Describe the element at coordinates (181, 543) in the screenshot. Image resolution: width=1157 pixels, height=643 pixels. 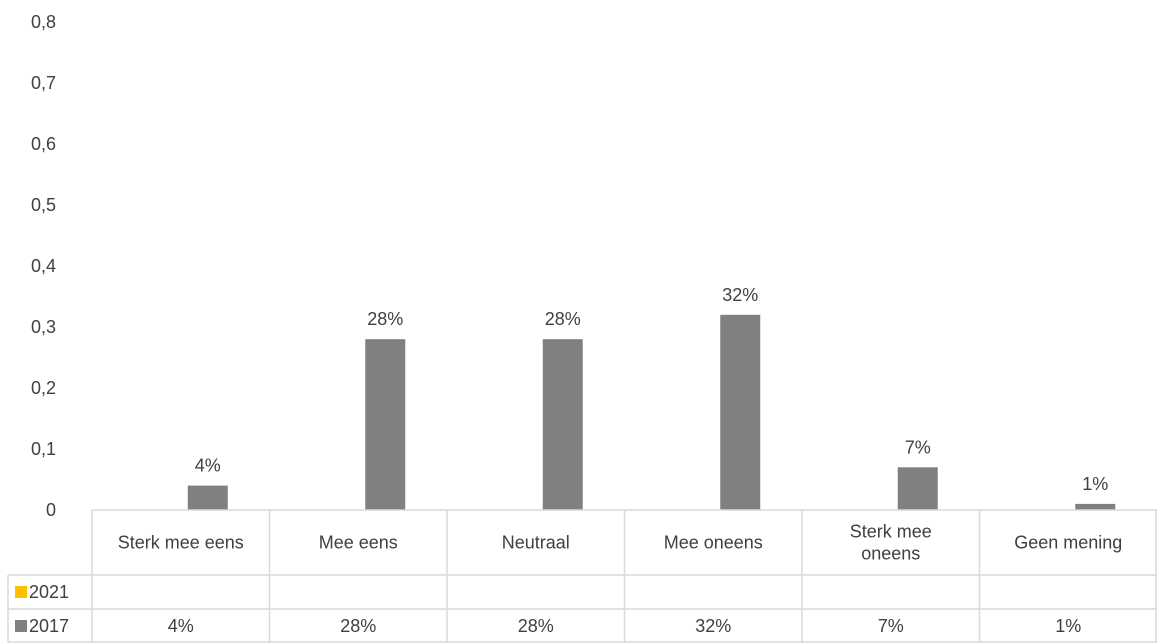
I see `x-tick-label: Sterk mee eens` at that location.